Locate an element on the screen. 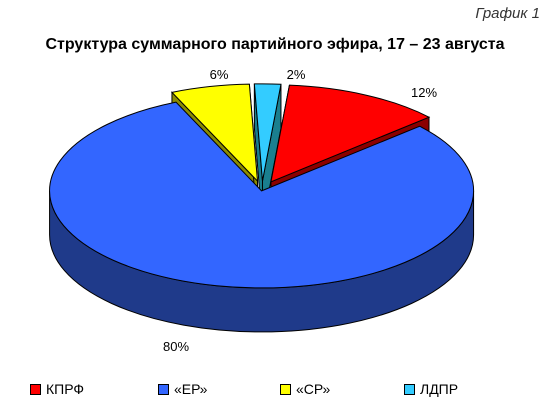 The image size is (550, 409). slice-top-kprf is located at coordinates (350, 133).